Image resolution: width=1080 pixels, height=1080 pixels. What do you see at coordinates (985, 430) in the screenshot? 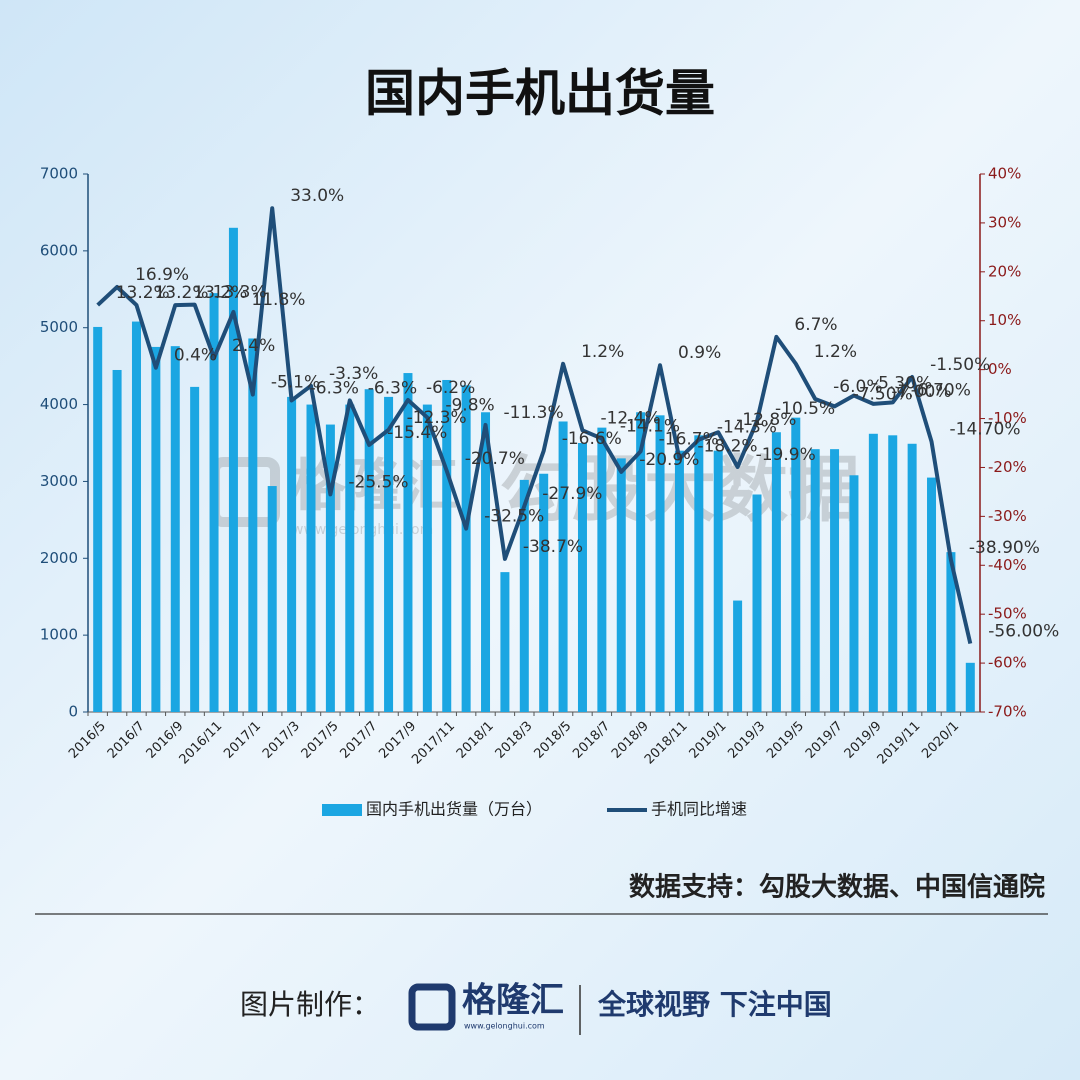
I see `data-label: -14.70%` at bounding box center [985, 430].